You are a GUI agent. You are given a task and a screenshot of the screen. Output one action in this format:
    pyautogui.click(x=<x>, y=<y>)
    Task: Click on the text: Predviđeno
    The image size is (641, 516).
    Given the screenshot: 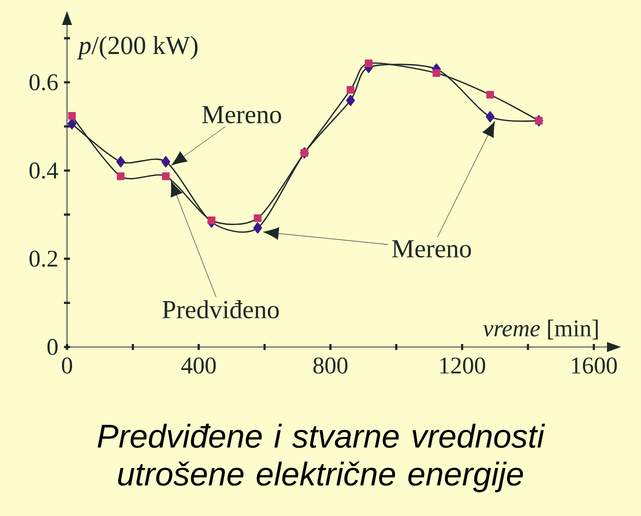 What is the action you would take?
    pyautogui.click(x=220, y=309)
    